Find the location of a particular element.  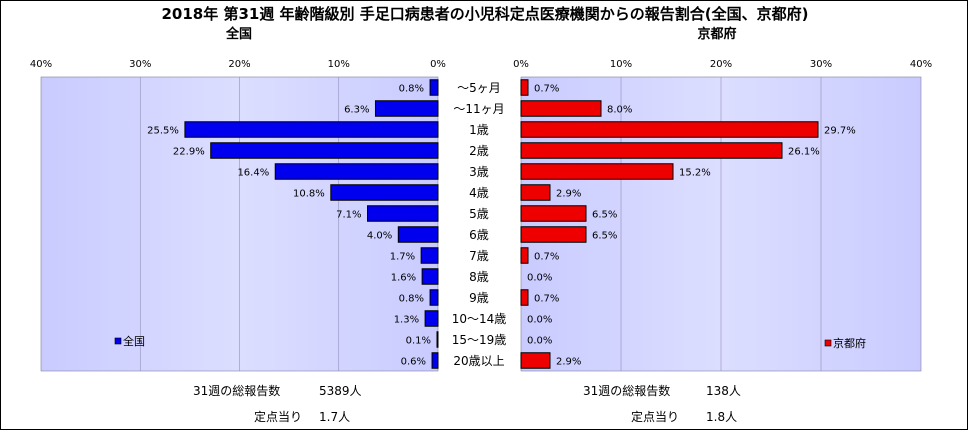

kyoto-total-label: 31週の総報告数 is located at coordinates (627, 391).